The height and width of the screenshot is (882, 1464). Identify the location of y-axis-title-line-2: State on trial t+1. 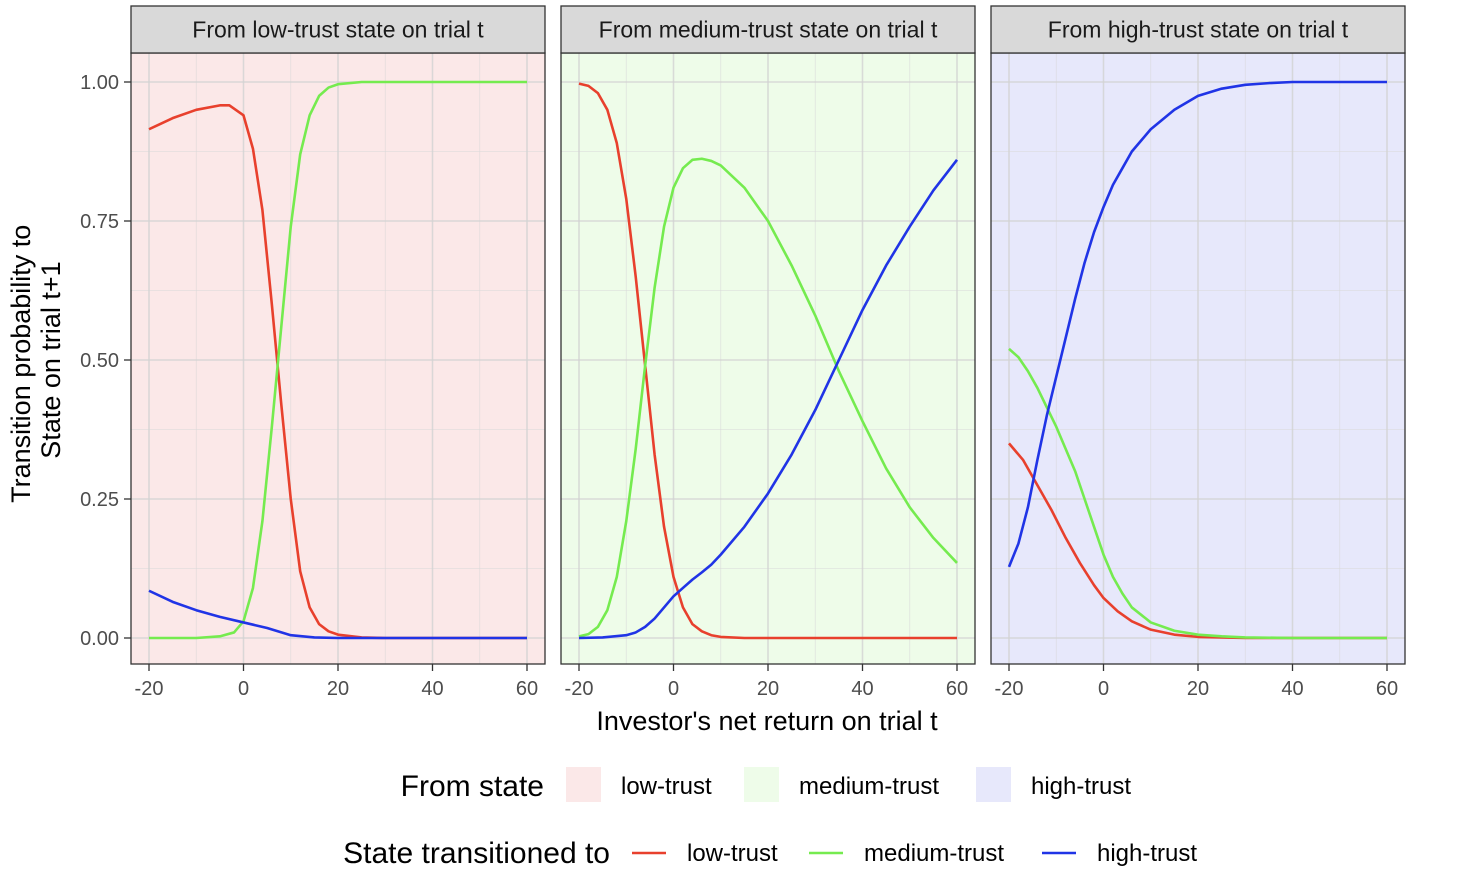
(51, 359).